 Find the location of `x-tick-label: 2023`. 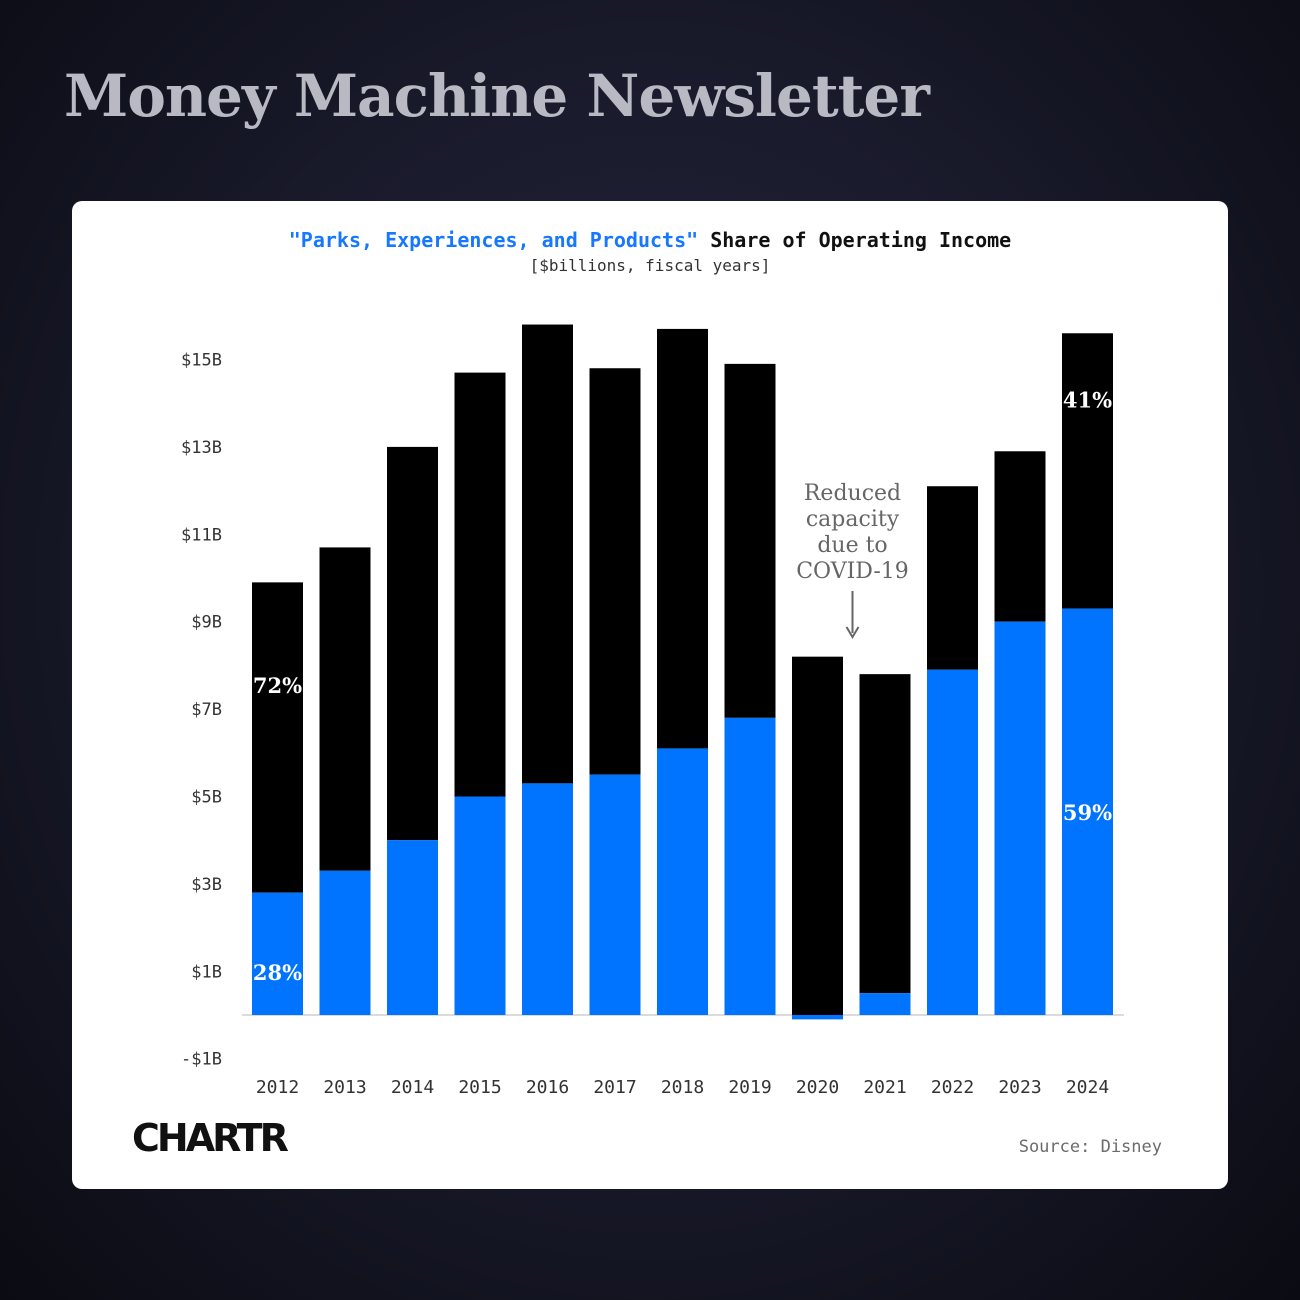

x-tick-label: 2023 is located at coordinates (1019, 1087).